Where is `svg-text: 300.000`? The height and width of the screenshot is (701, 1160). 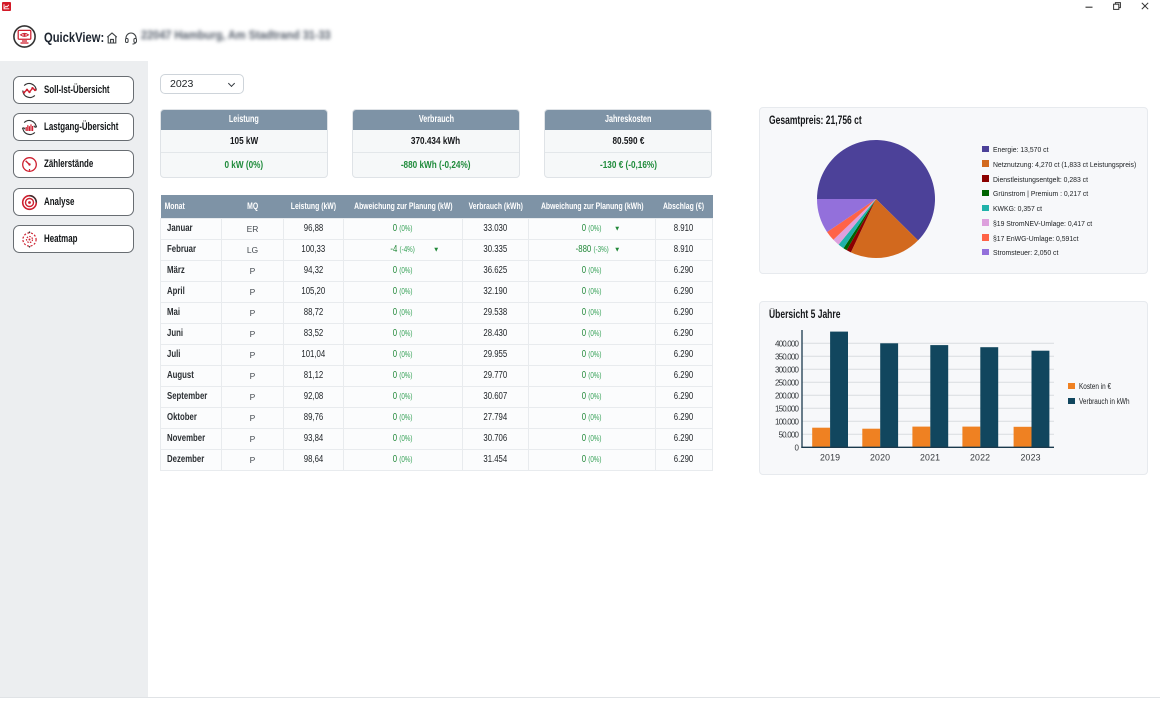
svg-text: 300.000 is located at coordinates (787, 369).